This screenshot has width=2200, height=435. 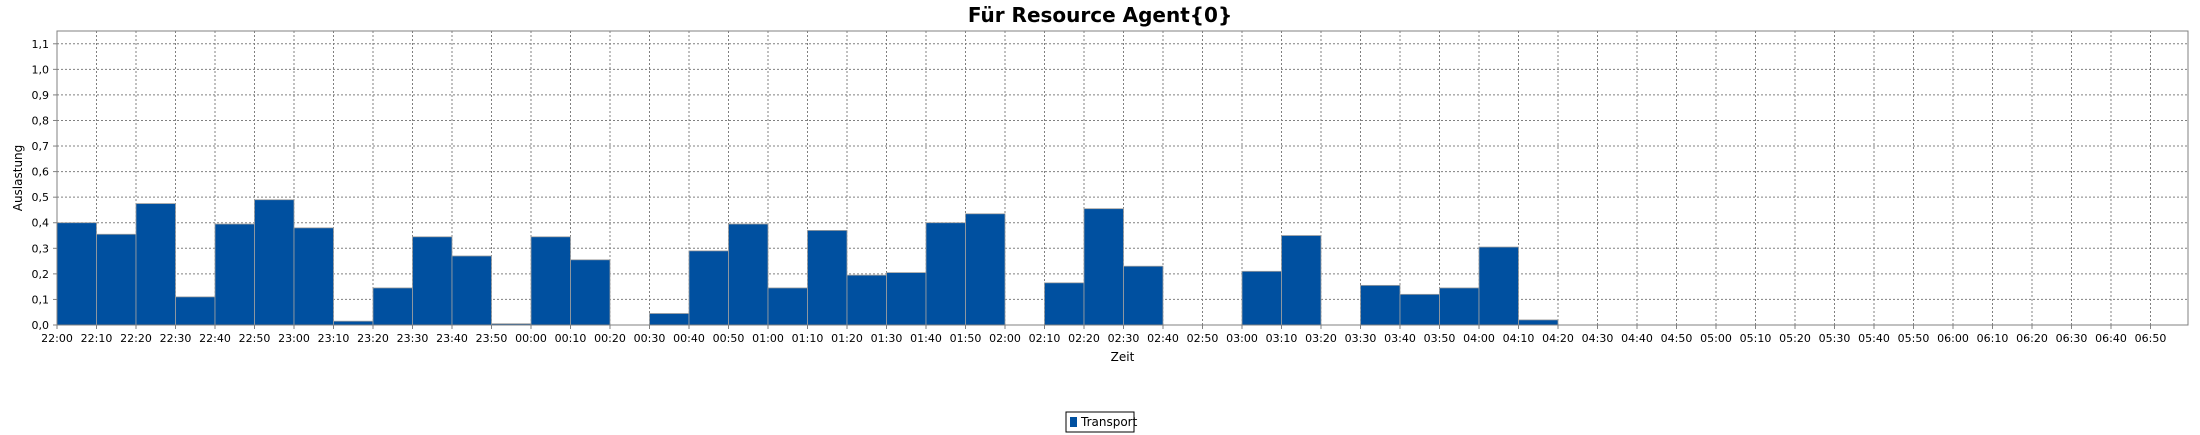 What do you see at coordinates (1953, 338) in the screenshot?
I see `x-tick-label: 06:00` at bounding box center [1953, 338].